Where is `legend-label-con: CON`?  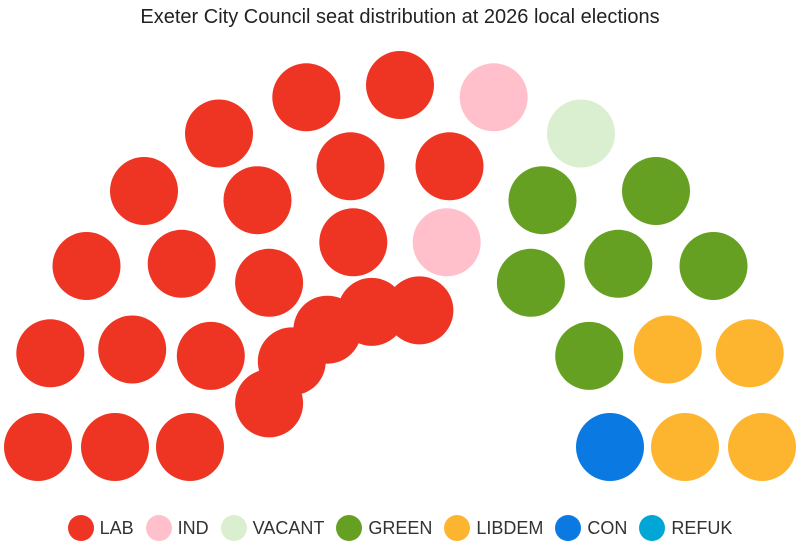 legend-label-con: CON is located at coordinates (607, 527).